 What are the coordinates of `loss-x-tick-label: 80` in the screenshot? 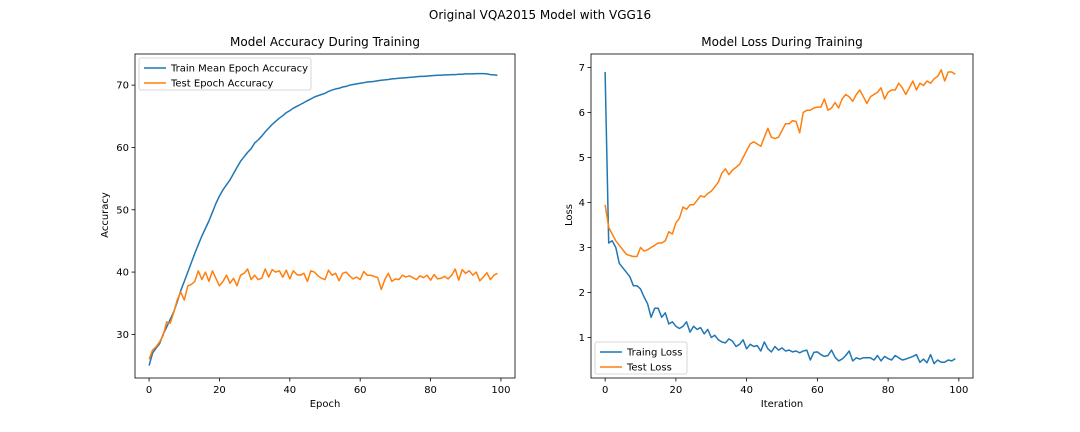 It's located at (888, 390).